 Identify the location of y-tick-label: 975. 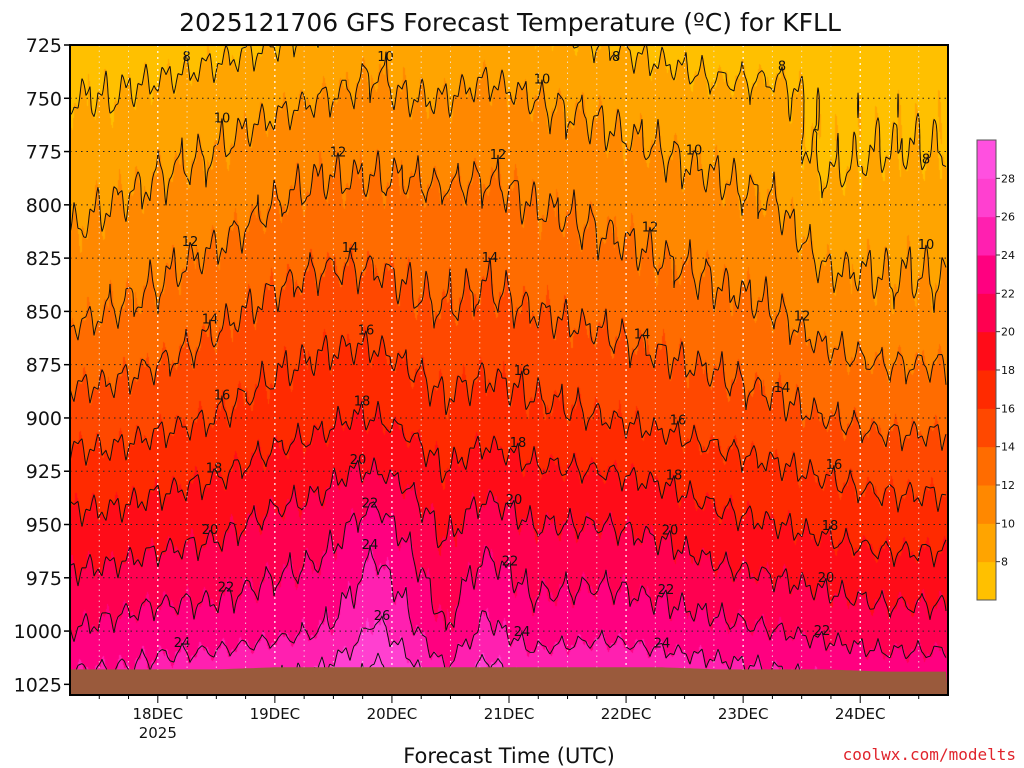
(44, 579).